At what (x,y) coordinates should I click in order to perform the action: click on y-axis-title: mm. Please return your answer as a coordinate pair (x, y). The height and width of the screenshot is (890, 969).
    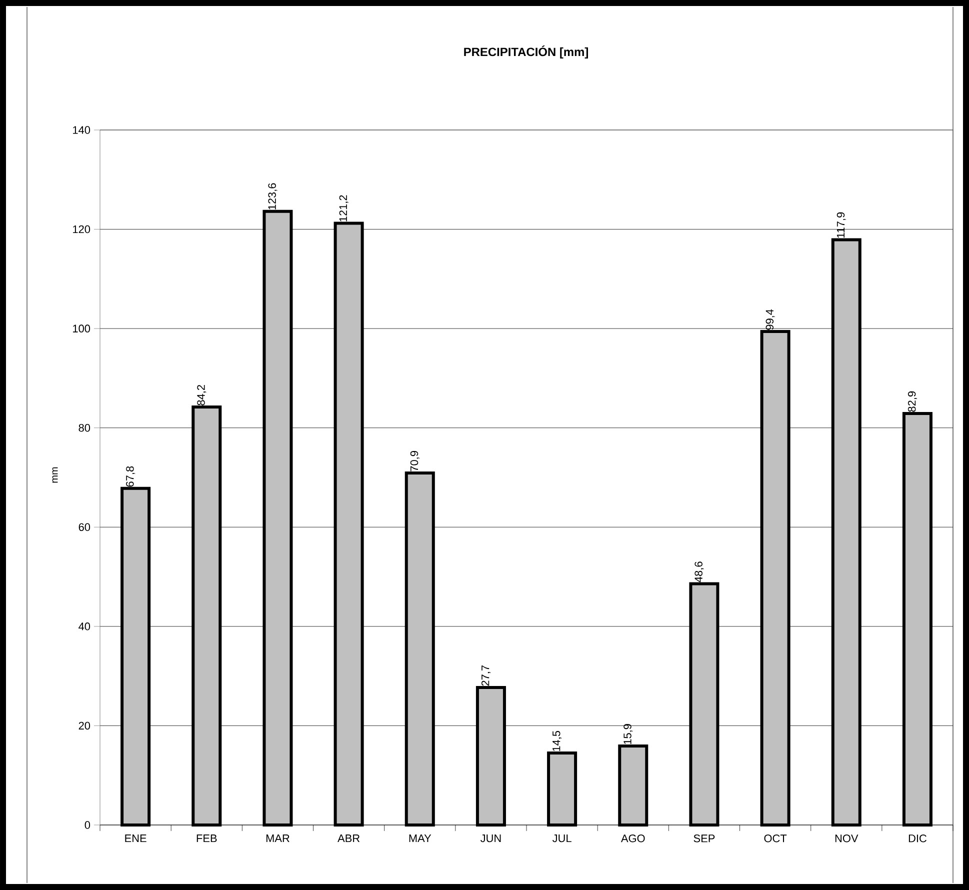
    Looking at the image, I should click on (55, 475).